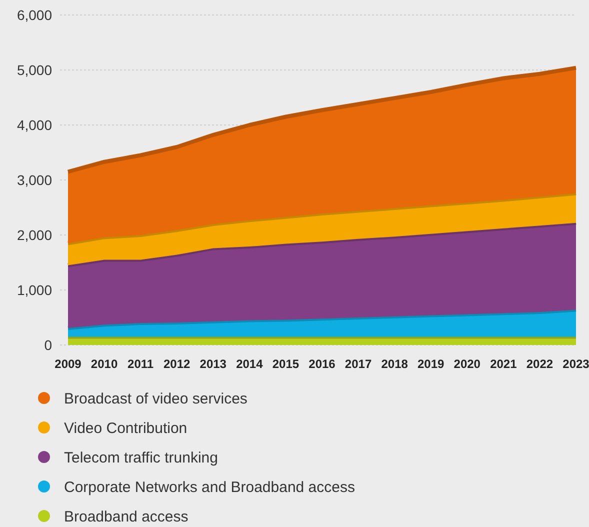 Image resolution: width=589 pixels, height=527 pixels. I want to click on y-tick-label: 3,000, so click(34, 180).